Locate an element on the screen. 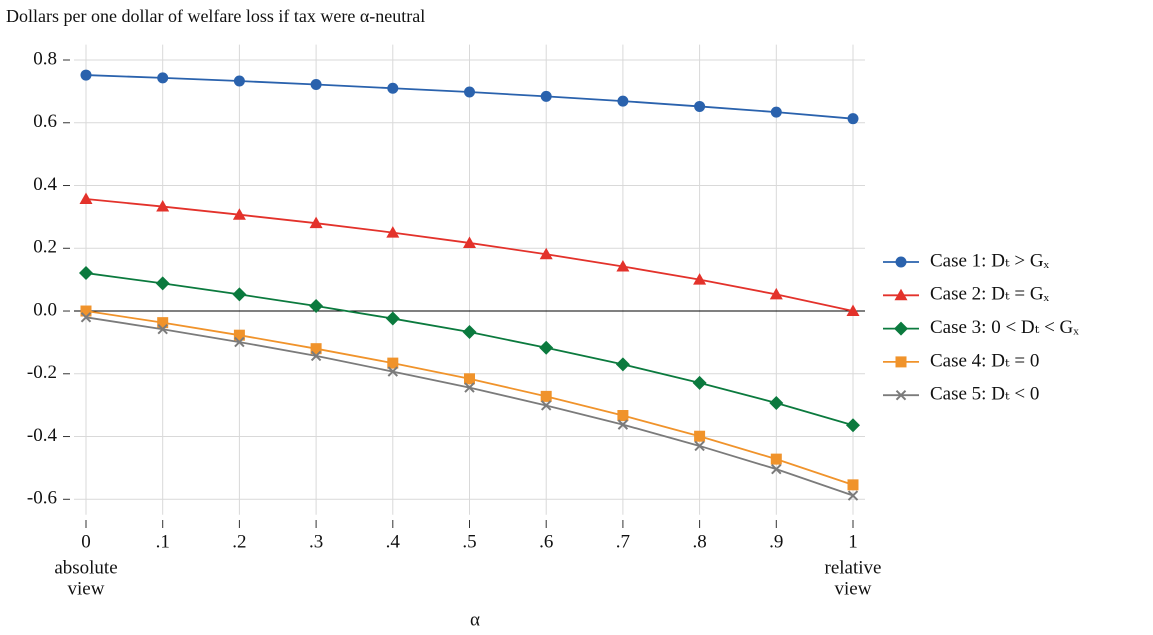 This screenshot has height=635, width=1153. x-tick-label: .2 is located at coordinates (239, 541).